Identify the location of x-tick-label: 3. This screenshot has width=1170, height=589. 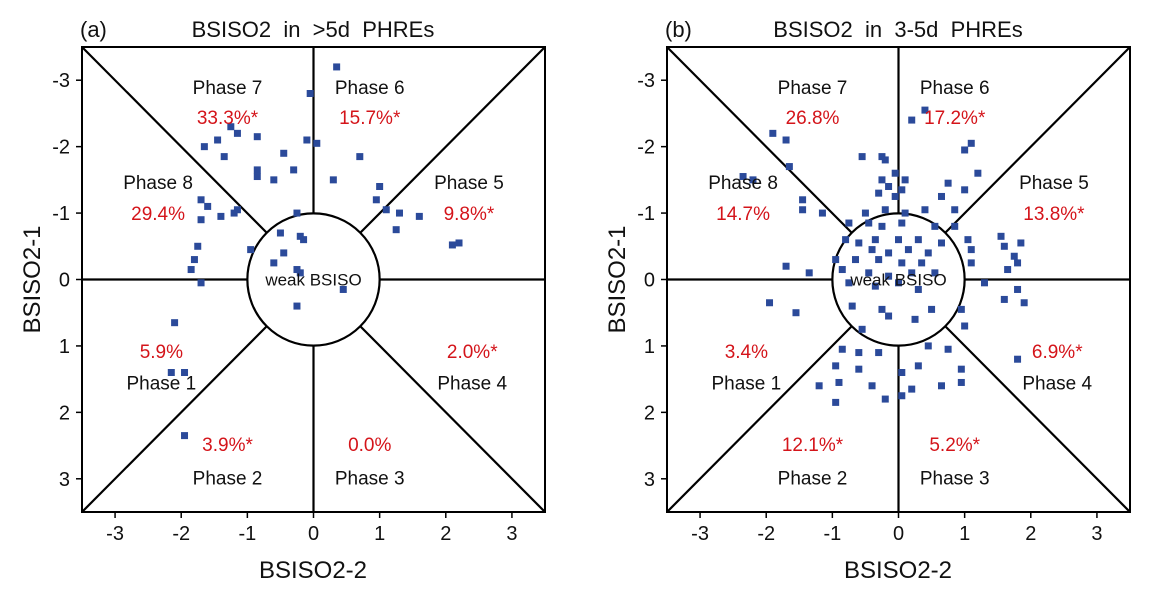
(511, 534).